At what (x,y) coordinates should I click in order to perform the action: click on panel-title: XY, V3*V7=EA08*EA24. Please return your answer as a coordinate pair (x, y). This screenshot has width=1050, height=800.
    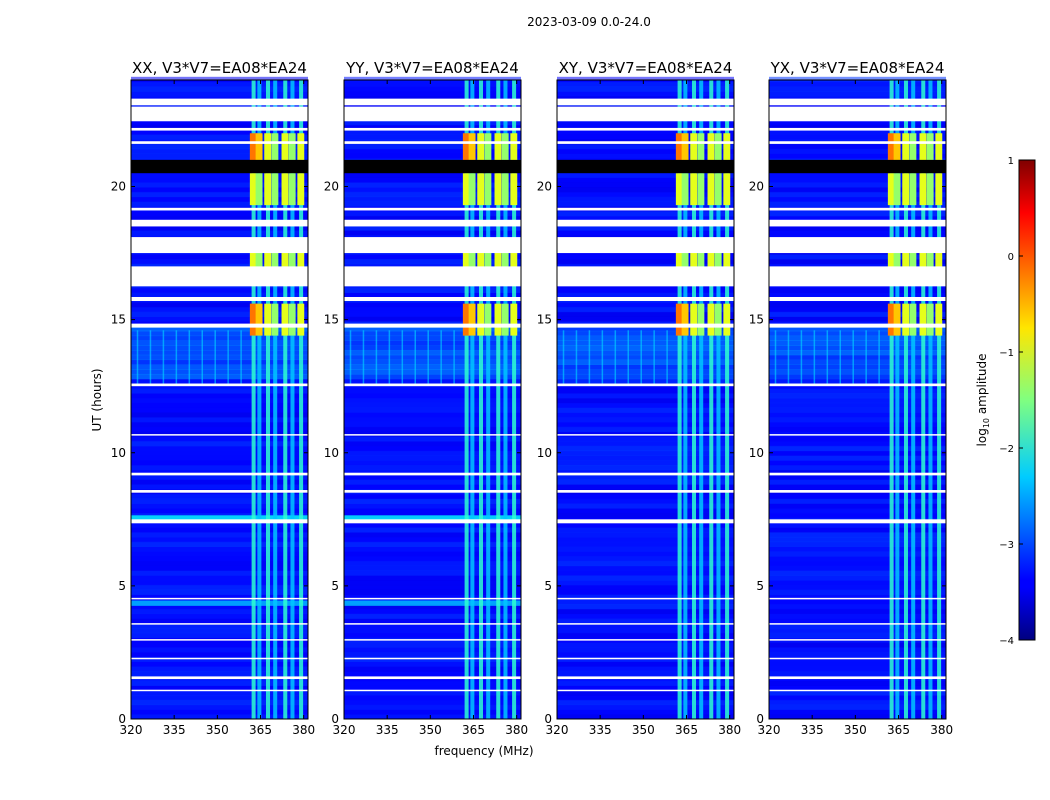
    Looking at the image, I should click on (646, 68).